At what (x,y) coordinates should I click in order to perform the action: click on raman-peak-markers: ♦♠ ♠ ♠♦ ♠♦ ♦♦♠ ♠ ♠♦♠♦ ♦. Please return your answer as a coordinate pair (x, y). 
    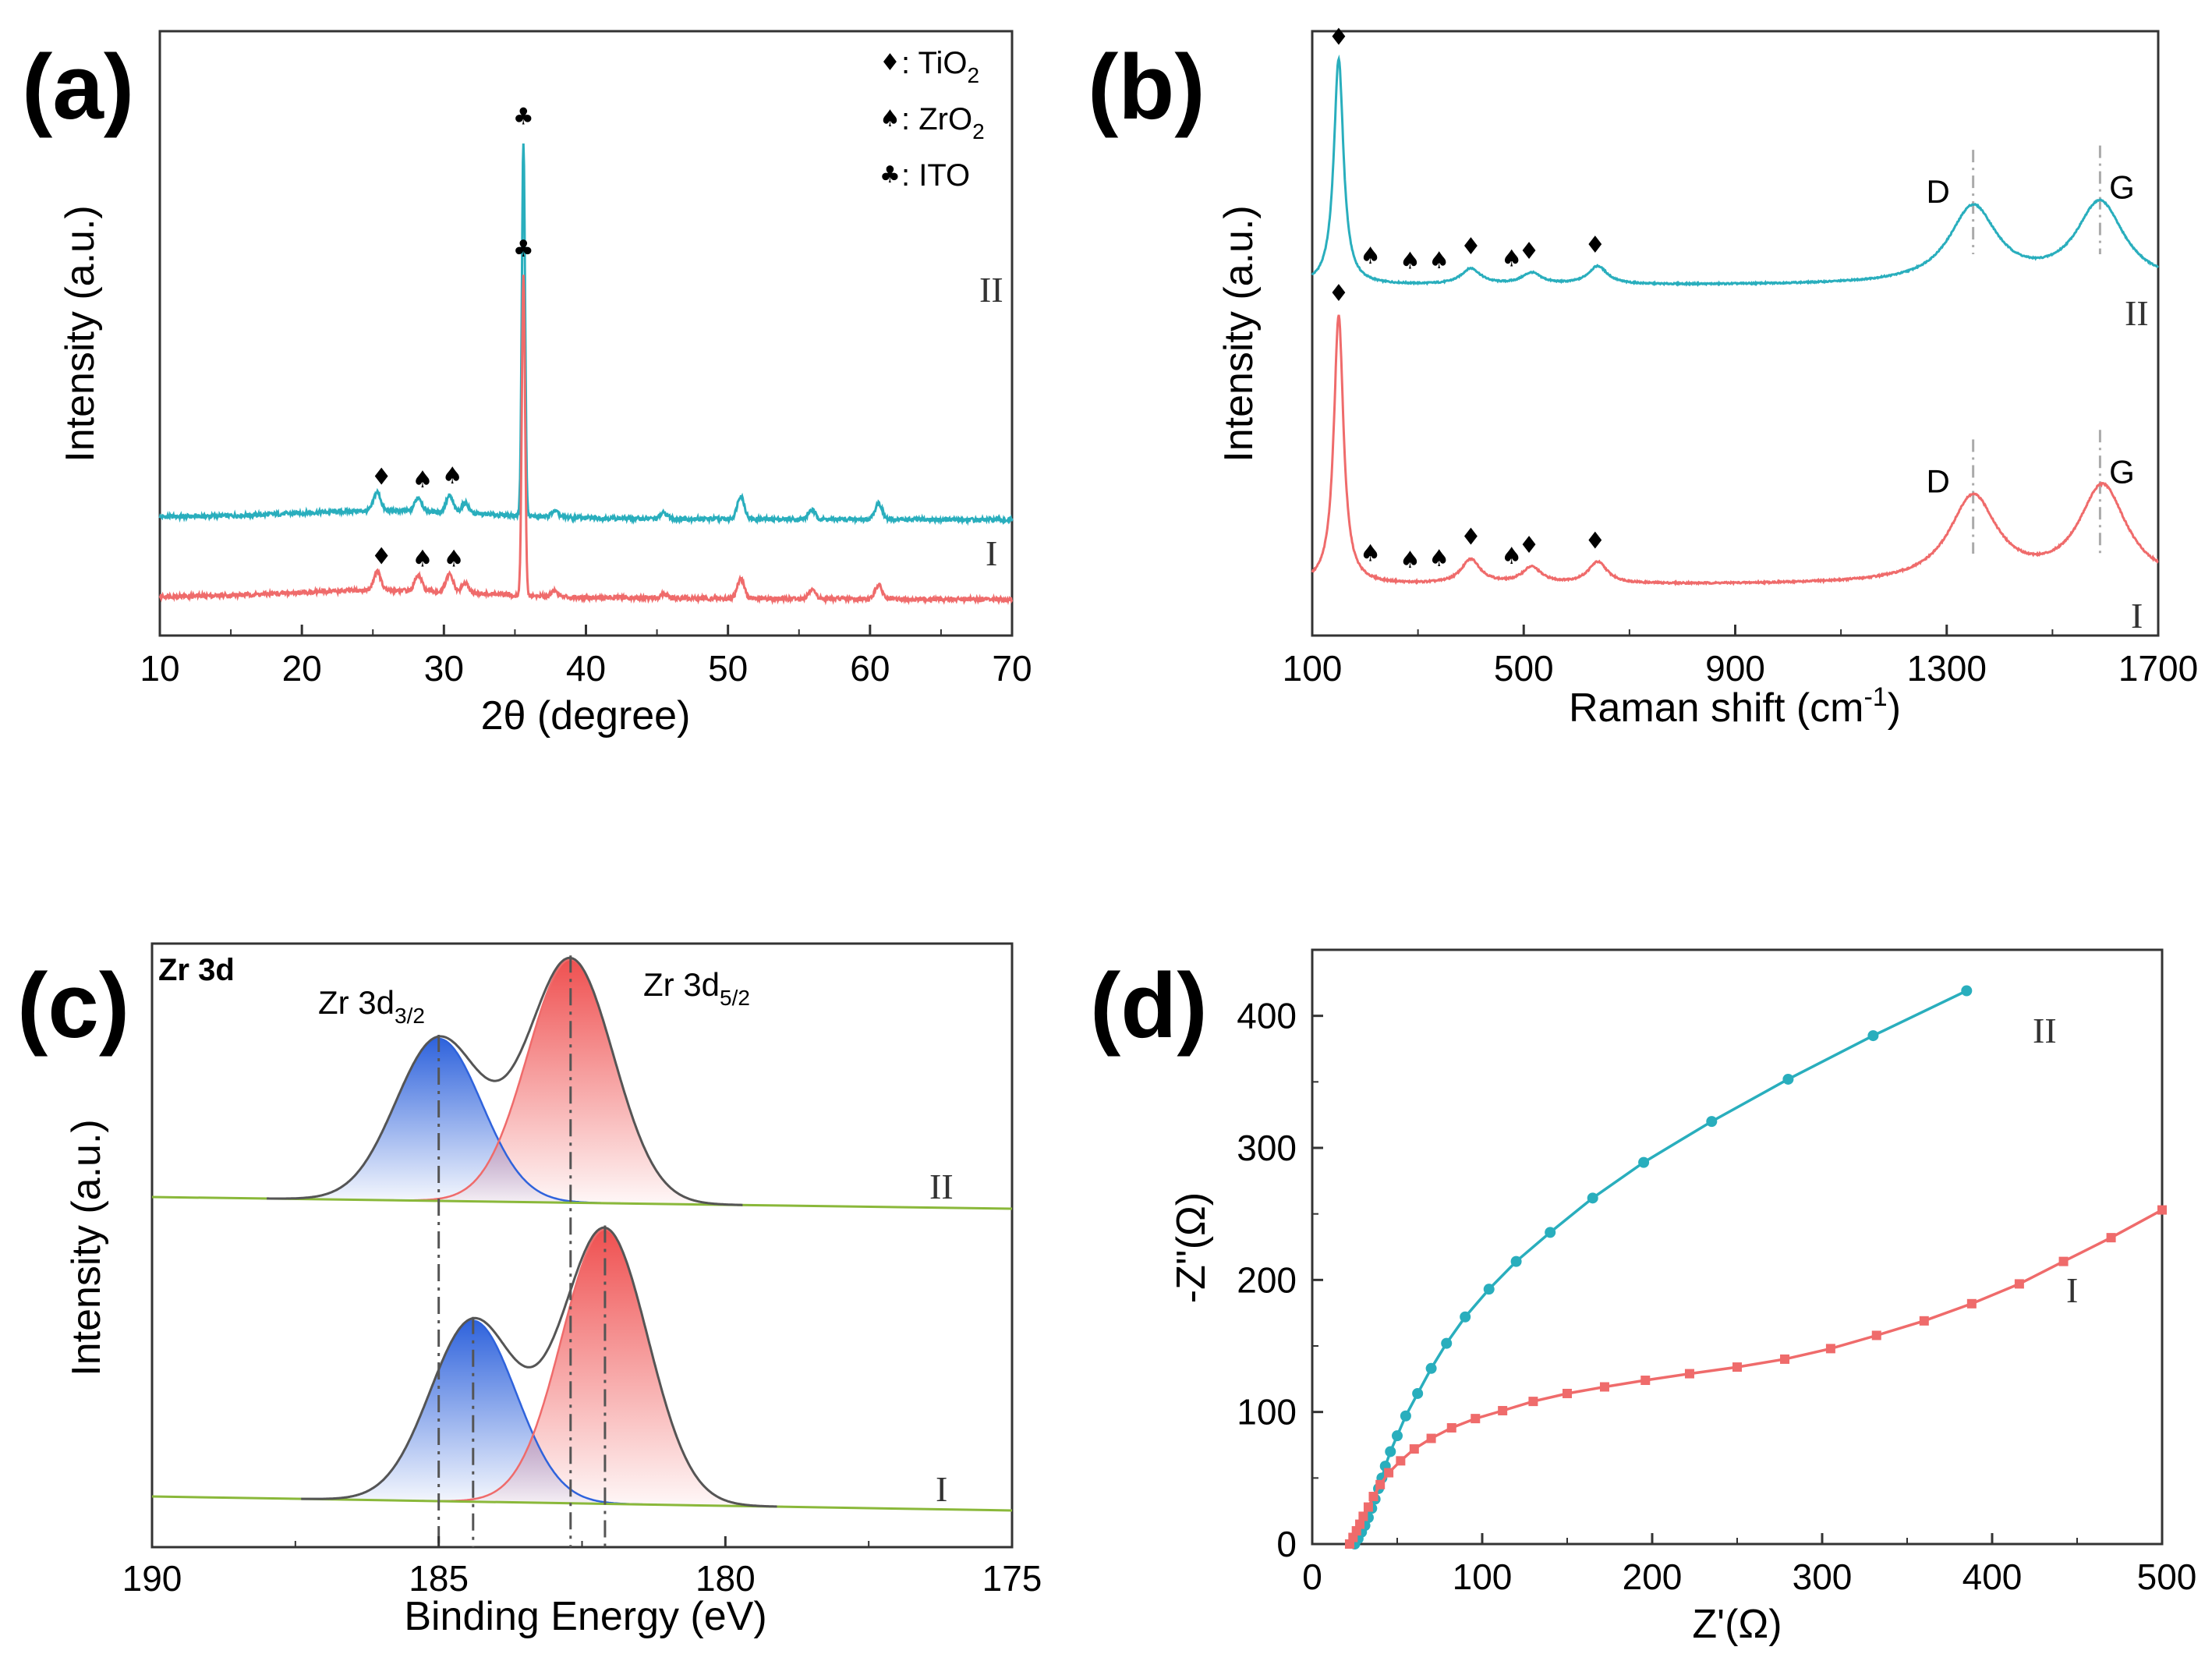
    Looking at the image, I should click on (1467, 298).